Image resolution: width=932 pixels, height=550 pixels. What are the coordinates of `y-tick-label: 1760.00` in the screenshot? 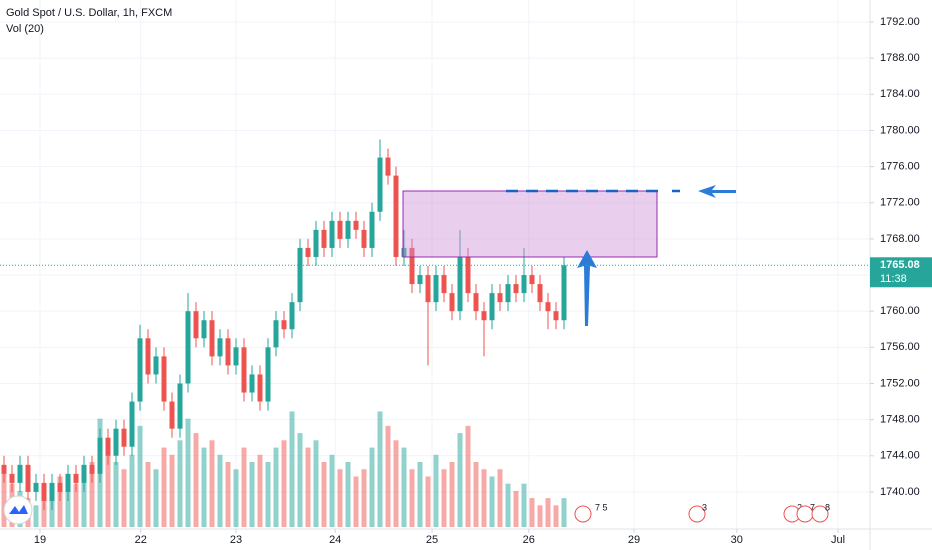 It's located at (900, 311).